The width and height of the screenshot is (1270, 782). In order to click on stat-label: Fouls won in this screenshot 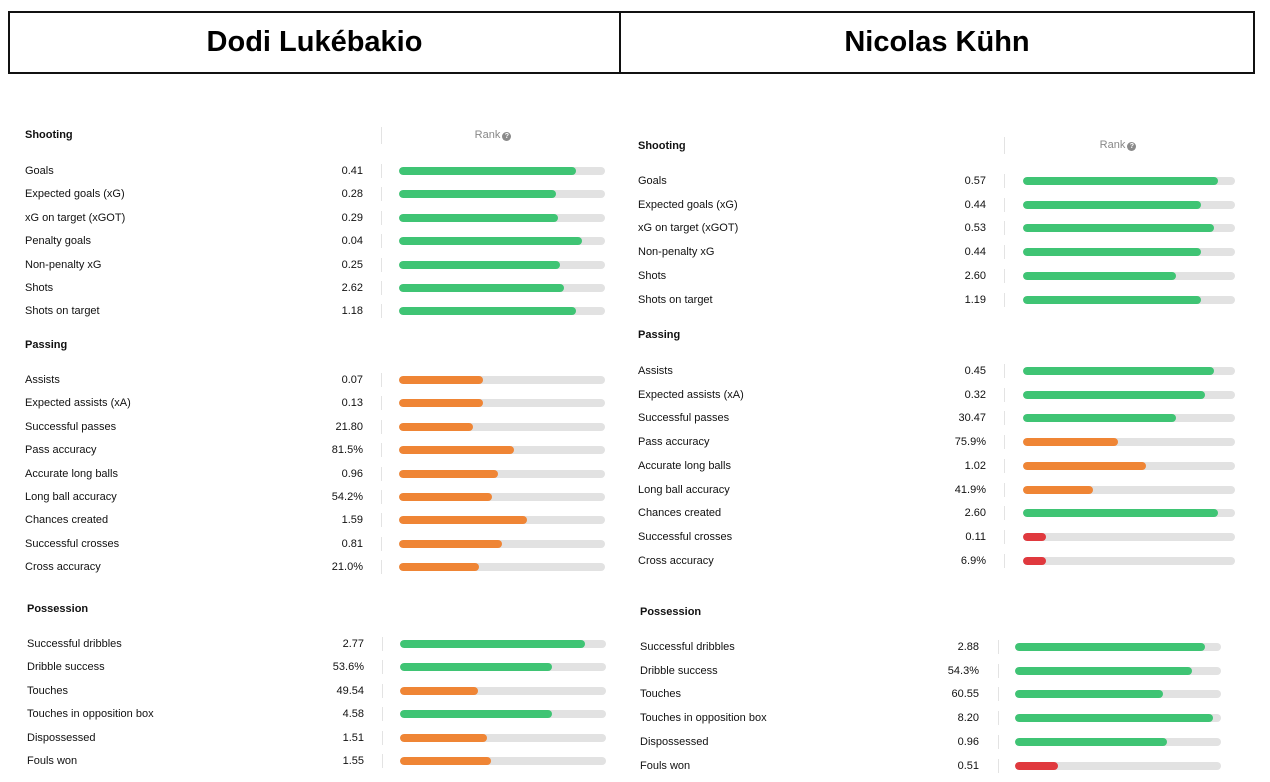, I will do `click(665, 766)`.